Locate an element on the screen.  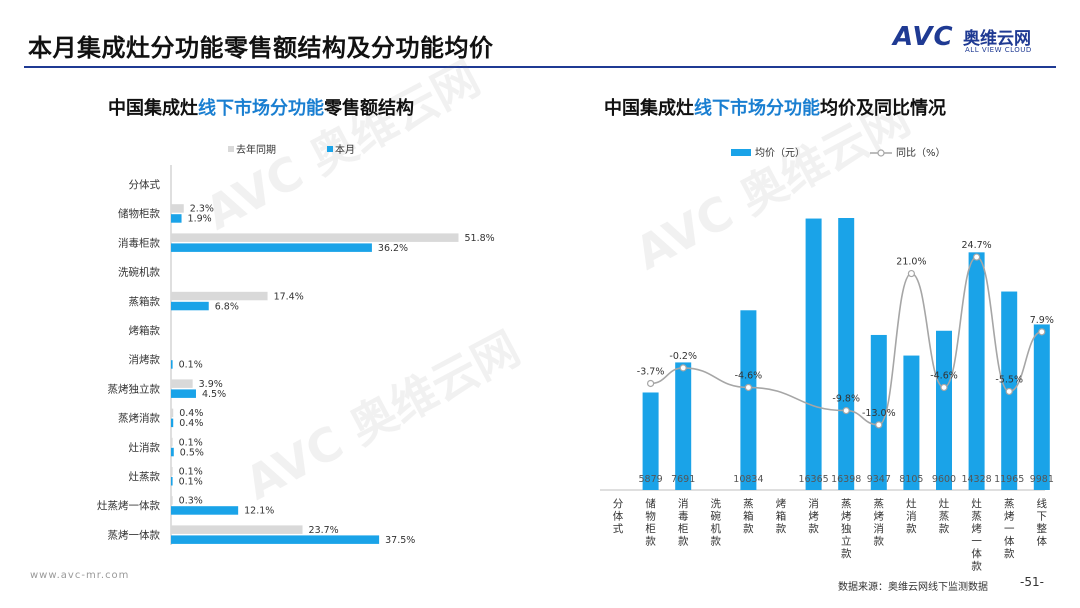
price-label: 16398 is located at coordinates (846, 479).